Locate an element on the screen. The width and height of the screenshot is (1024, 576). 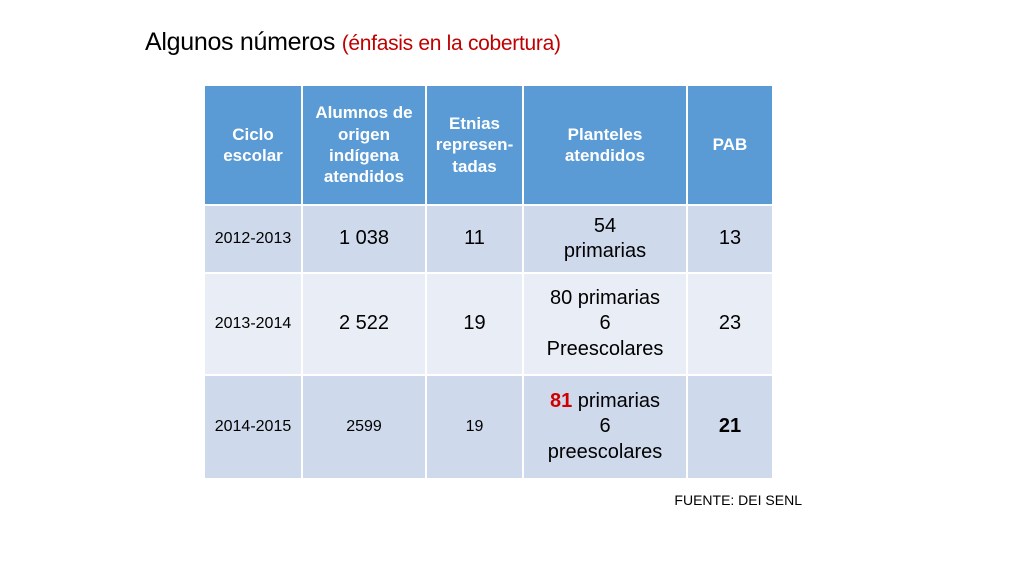
title-main: Algunos números is located at coordinates (240, 42).